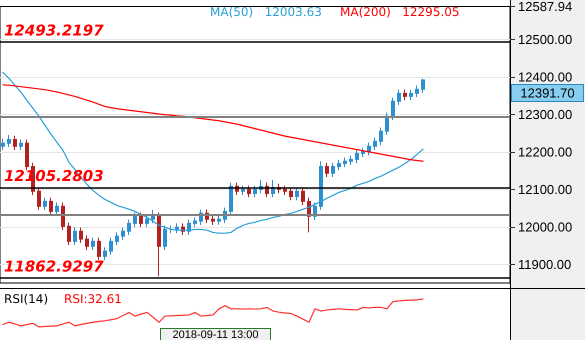 This screenshot has height=340, width=585. Describe the element at coordinates (400, 12) in the screenshot. I see `text: MA(200) 12295.05` at that location.